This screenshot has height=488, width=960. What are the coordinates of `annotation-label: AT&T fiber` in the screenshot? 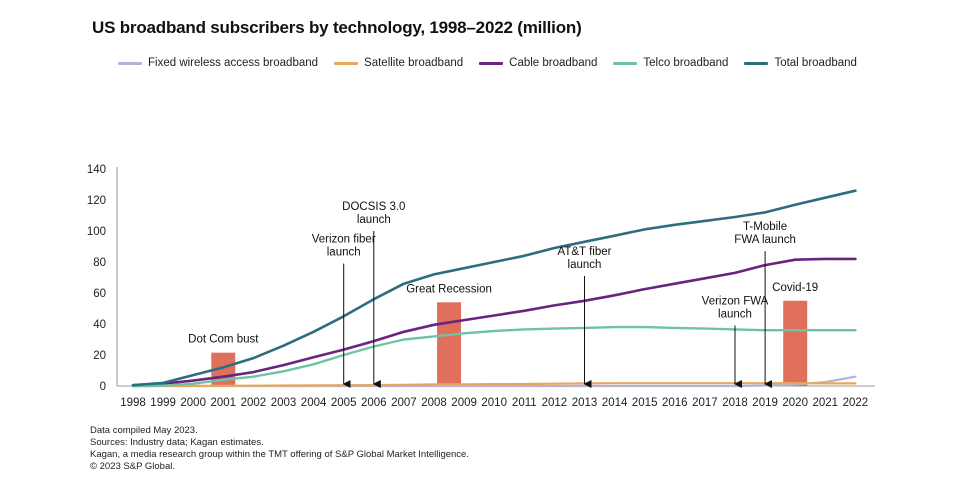 It's located at (585, 252).